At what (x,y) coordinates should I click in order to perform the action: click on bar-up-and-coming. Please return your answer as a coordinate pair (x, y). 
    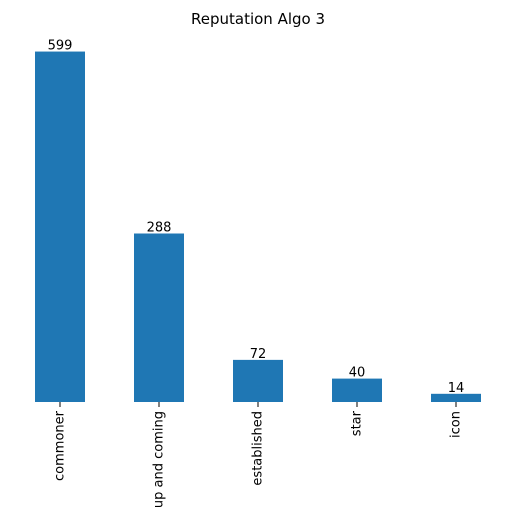
    Looking at the image, I should click on (159, 317).